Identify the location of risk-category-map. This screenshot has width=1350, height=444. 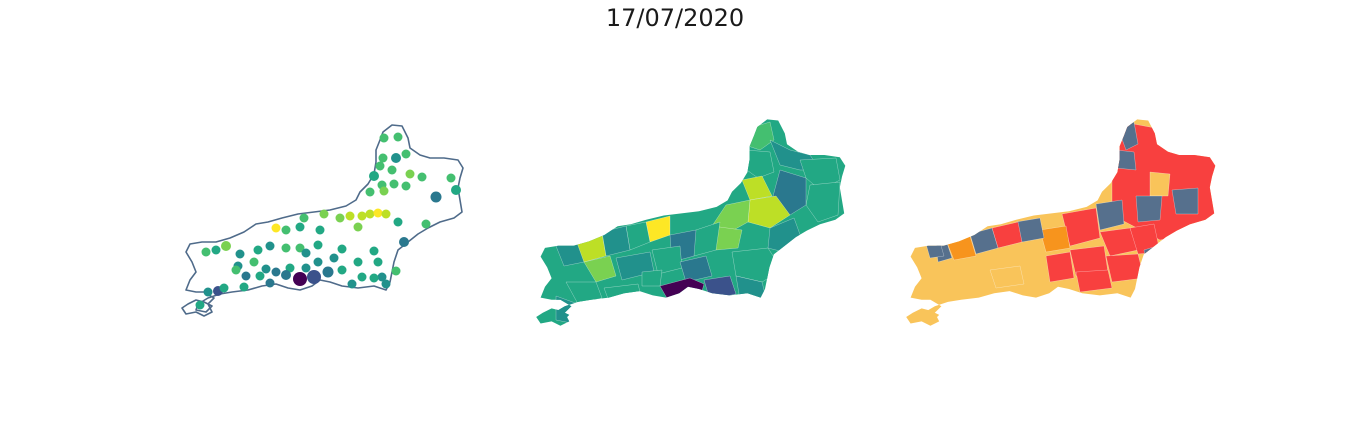
(1061, 222).